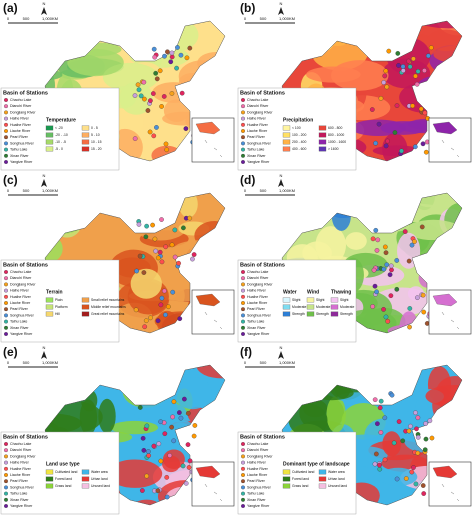 The height and width of the screenshot is (518, 474). Describe the element at coordinates (19, 309) in the screenshot. I see `basin-name: Pearl River` at that location.